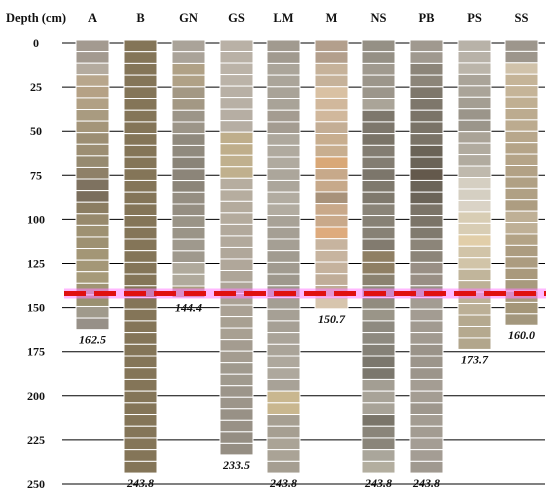 The image size is (550, 498). Describe the element at coordinates (378, 483) in the screenshot. I see `depth-value-NS: 243.8` at that location.